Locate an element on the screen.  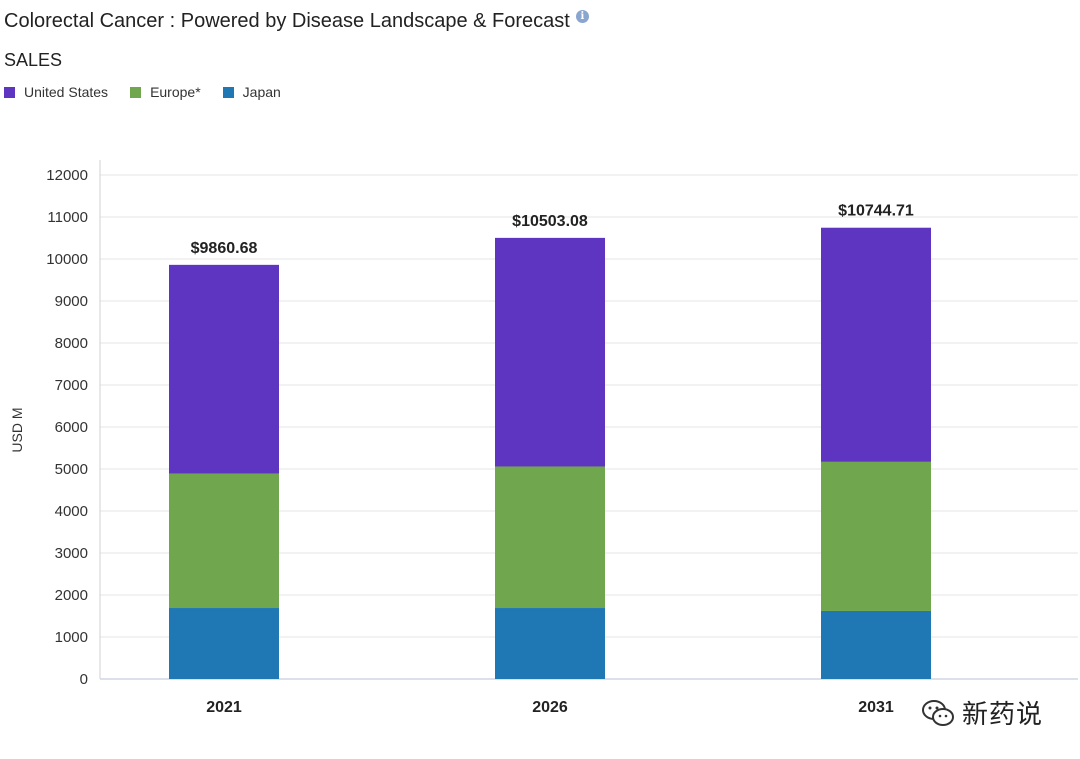
watermark: 新药说 is located at coordinates (981, 712).